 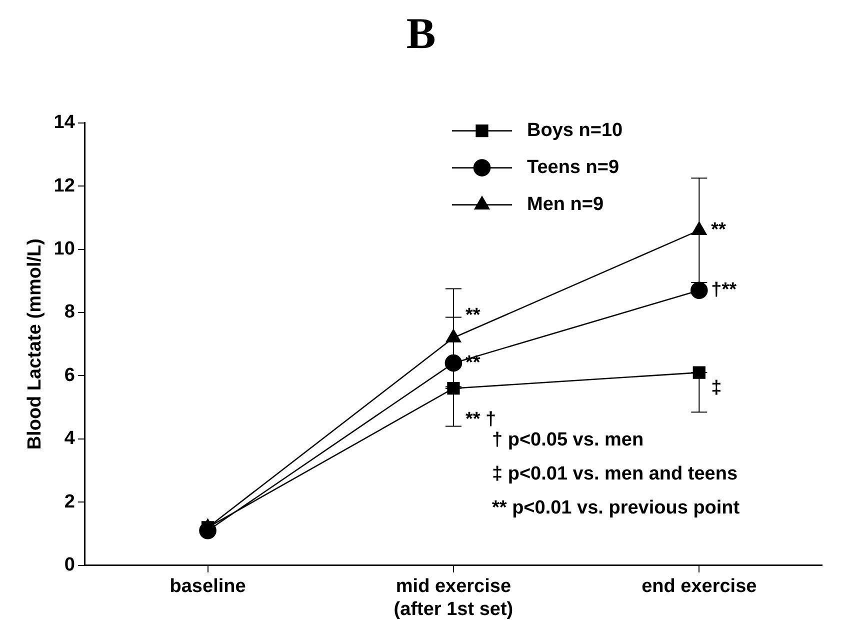 What do you see at coordinates (573, 167) in the screenshot?
I see `legend-label: Teens n=9` at bounding box center [573, 167].